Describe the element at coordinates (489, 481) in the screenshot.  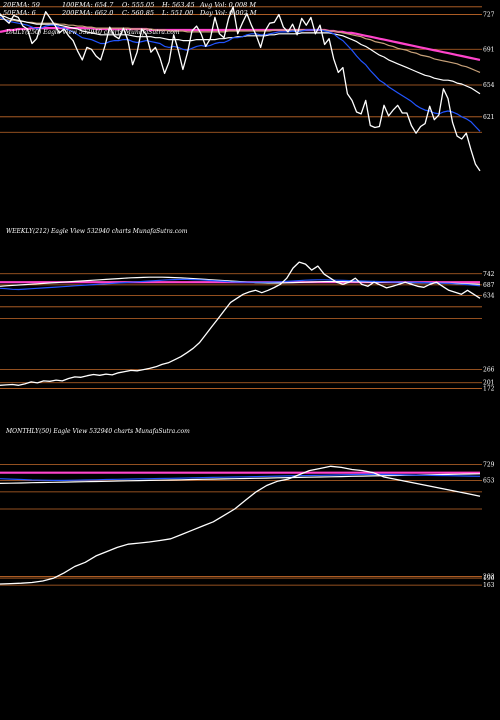
I see `monthly-y-tick-label: 653` at that location.